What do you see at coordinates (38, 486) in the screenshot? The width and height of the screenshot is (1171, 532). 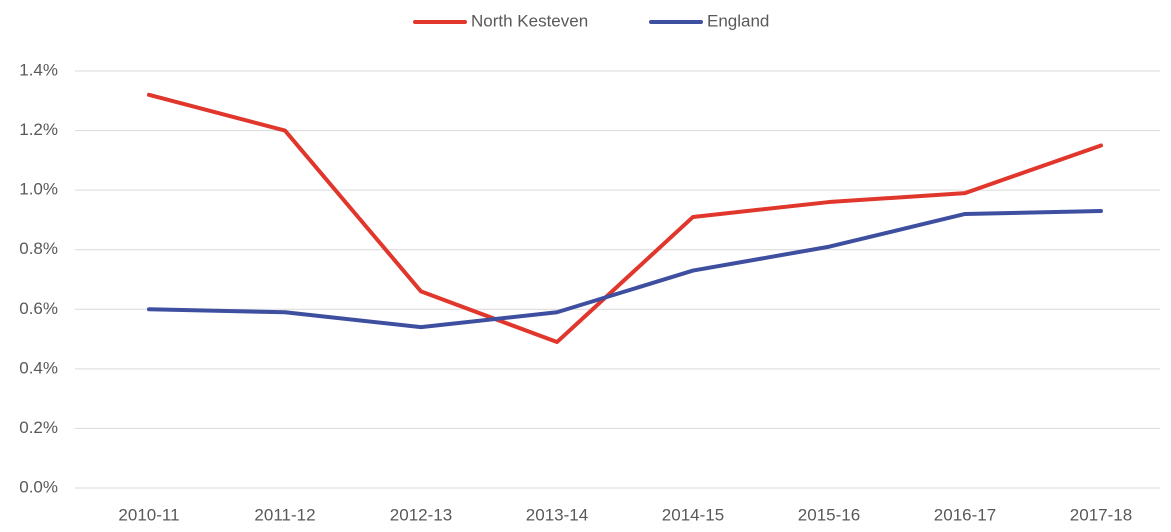 I see `y-tick-label: 0.0%` at bounding box center [38, 486].